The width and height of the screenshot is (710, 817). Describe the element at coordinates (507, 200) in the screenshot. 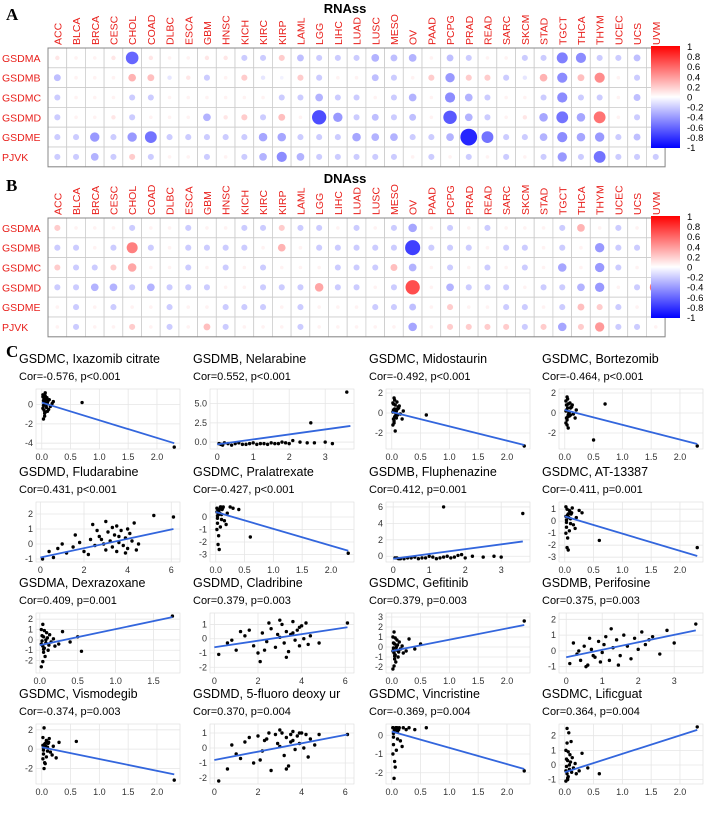

I see `column-label: SARC` at that location.